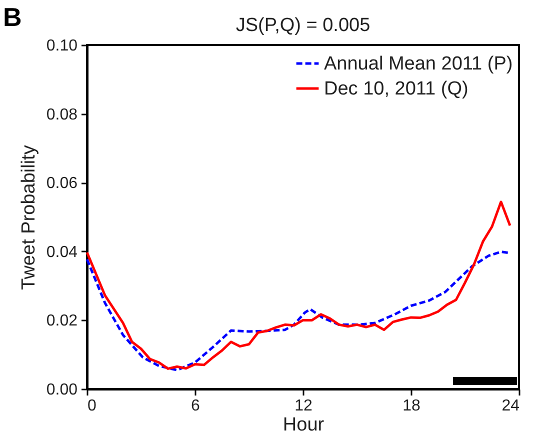  Describe the element at coordinates (396, 89) in the screenshot. I see `legend-label: Dec 10, 2011 (Q)` at that location.